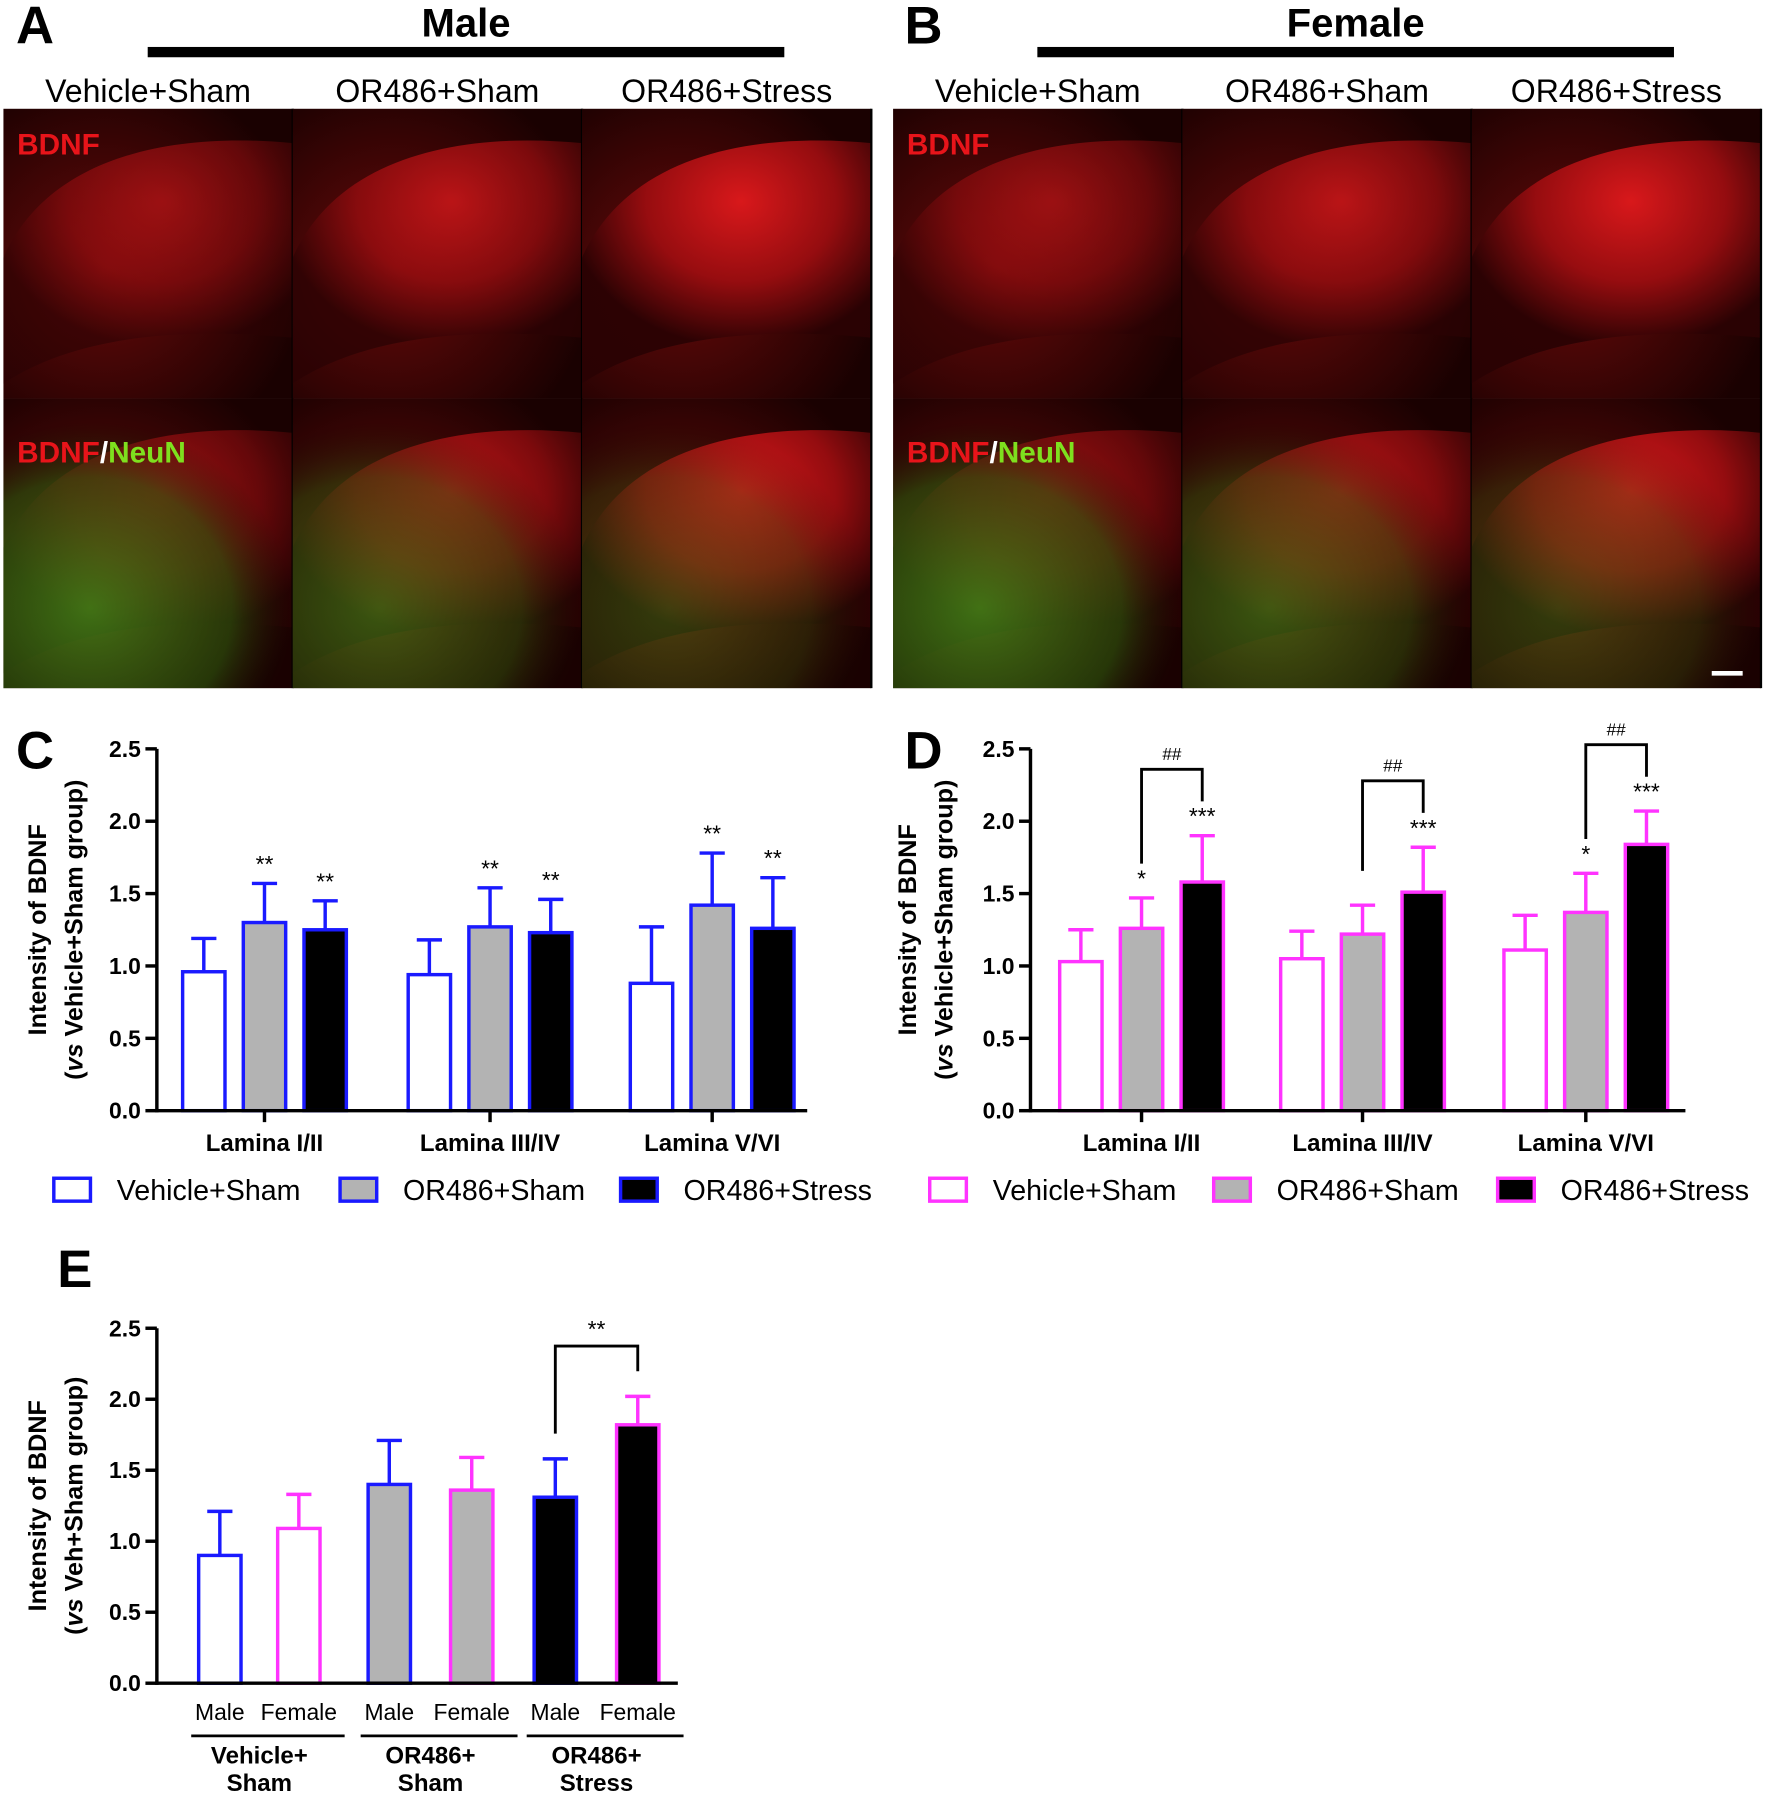  What do you see at coordinates (1356, 24) in the screenshot?
I see `panel-header: Female` at bounding box center [1356, 24].